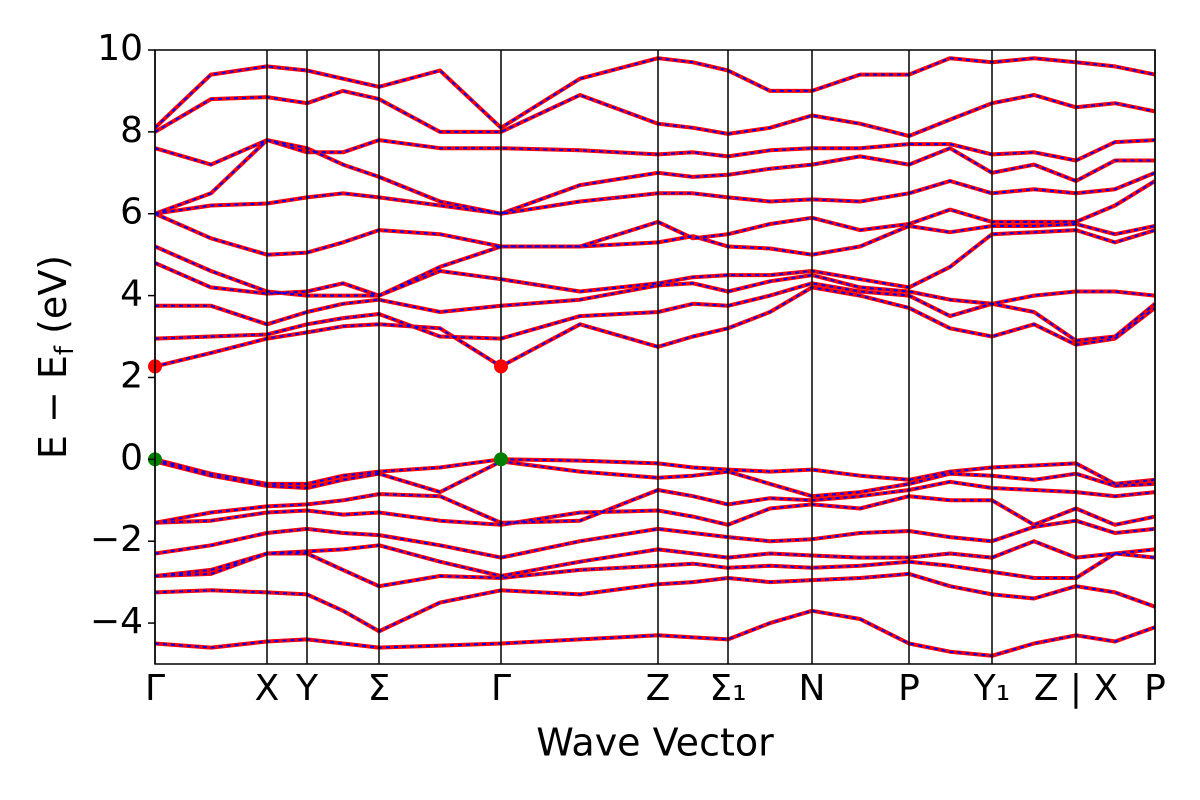 Image resolution: width=1200 pixels, height=800 pixels. Describe the element at coordinates (120, 48) in the screenshot. I see `y-tick-label: 10` at that location.